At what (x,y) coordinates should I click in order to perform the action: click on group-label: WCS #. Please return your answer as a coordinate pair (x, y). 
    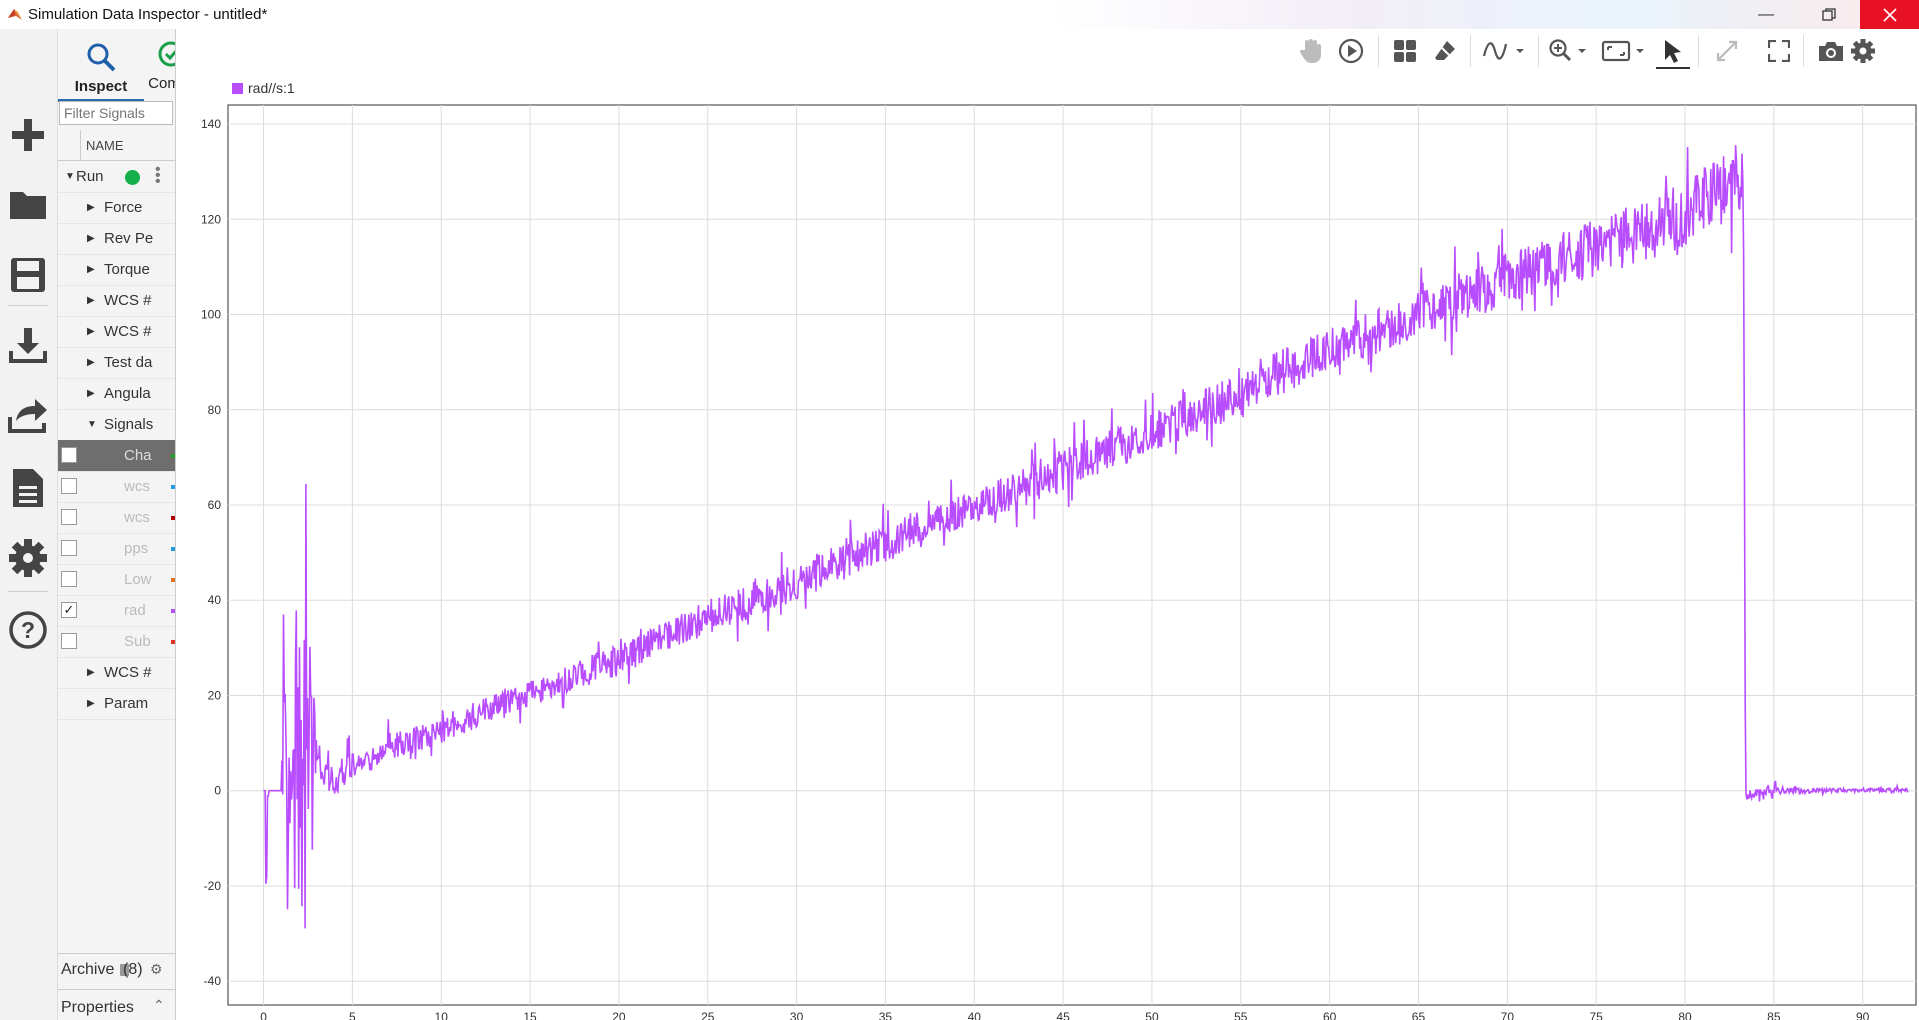
    Looking at the image, I should click on (128, 331).